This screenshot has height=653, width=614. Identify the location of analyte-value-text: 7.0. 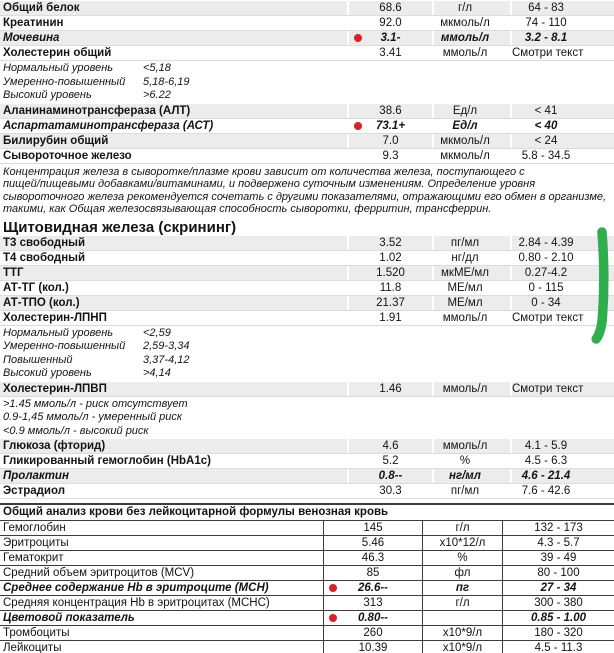
(390, 140).